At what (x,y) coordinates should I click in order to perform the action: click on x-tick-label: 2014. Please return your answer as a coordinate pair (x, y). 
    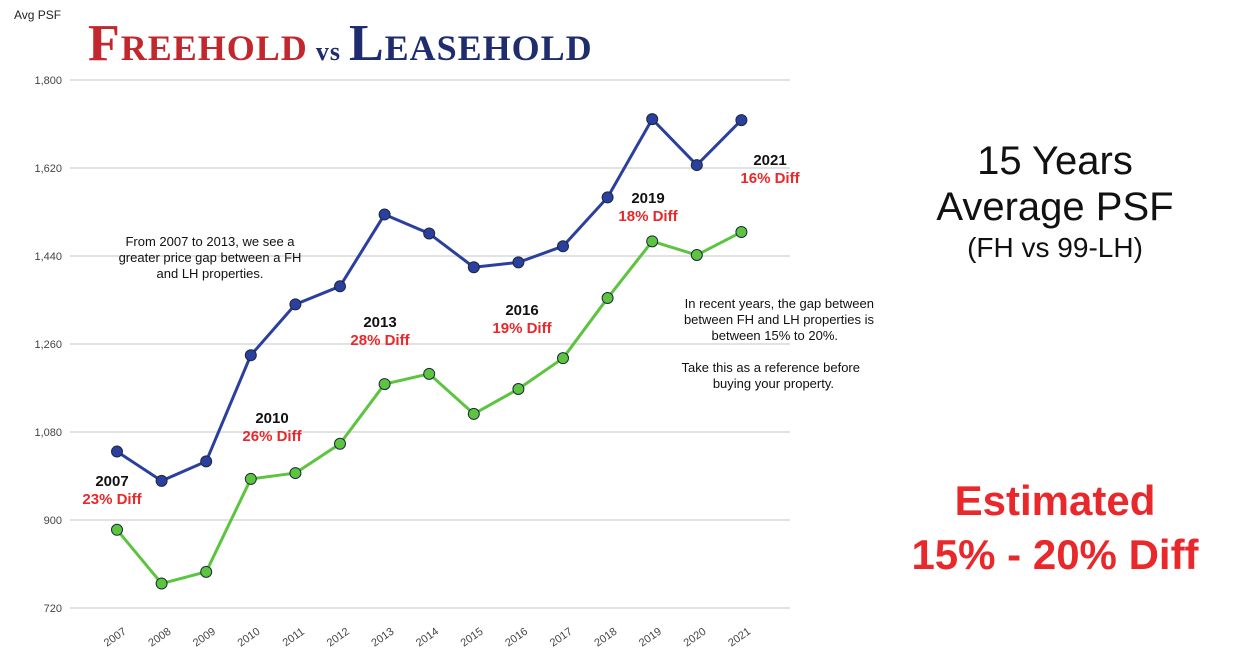
    Looking at the image, I should click on (427, 638).